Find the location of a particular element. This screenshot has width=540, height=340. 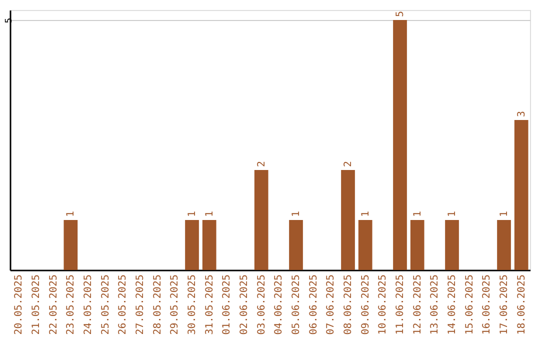

x-tick-label: 25.05.2025 is located at coordinates (106, 304).